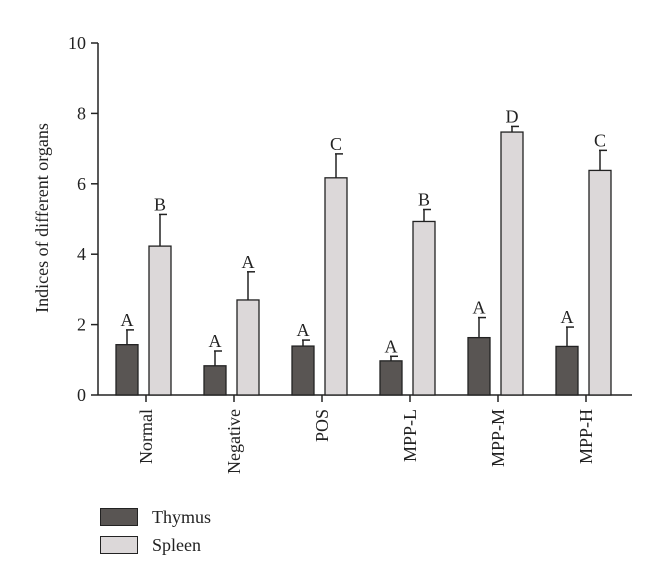 The image size is (660, 585). Describe the element at coordinates (512, 116) in the screenshot. I see `significance-letter: D` at that location.